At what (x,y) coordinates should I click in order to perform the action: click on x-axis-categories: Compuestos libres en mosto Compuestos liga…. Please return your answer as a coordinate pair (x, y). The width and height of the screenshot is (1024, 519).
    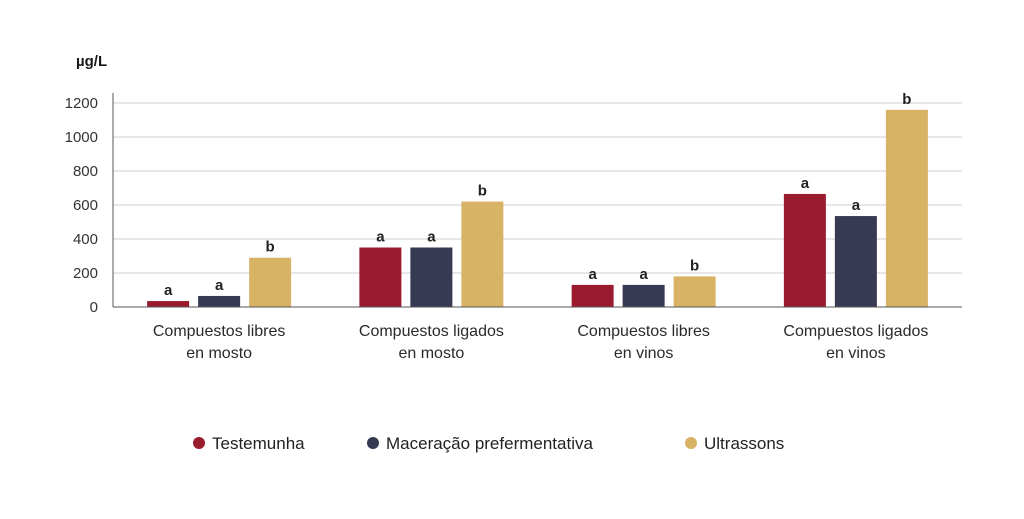
    Looking at the image, I should click on (540, 342).